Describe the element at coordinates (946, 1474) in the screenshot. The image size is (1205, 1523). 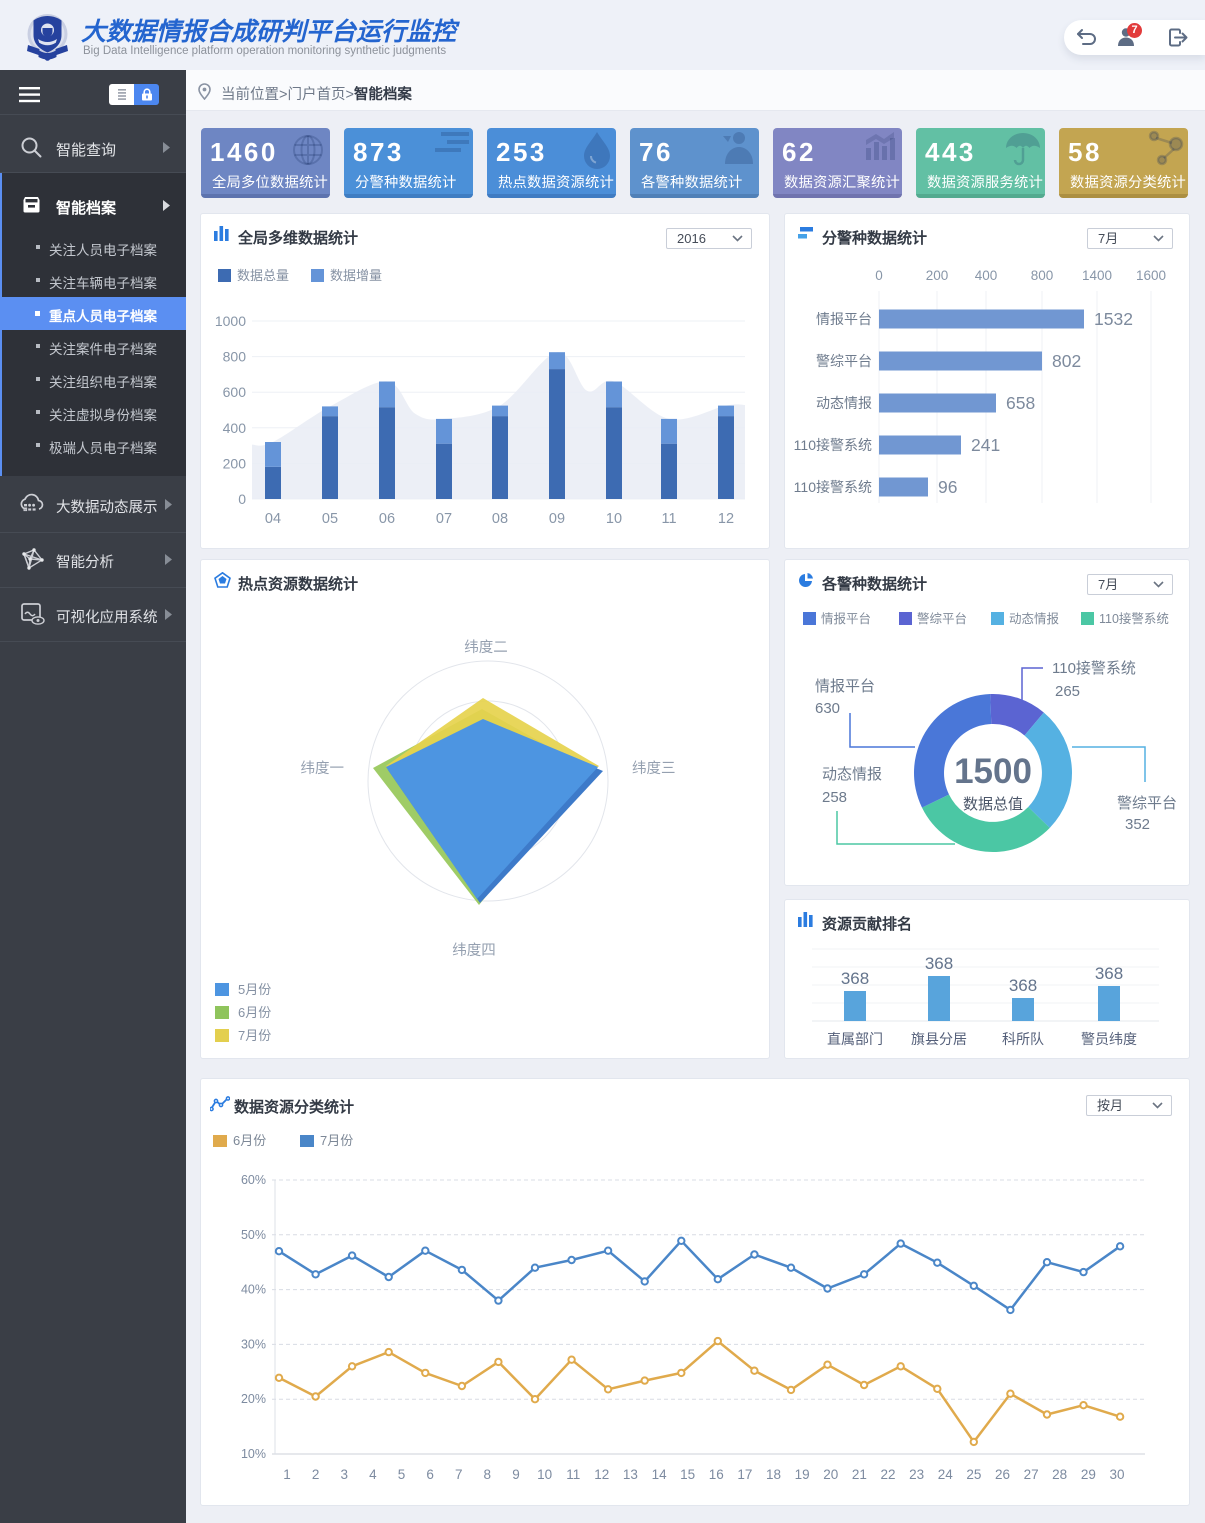
I see `svg-text: 24` at that location.